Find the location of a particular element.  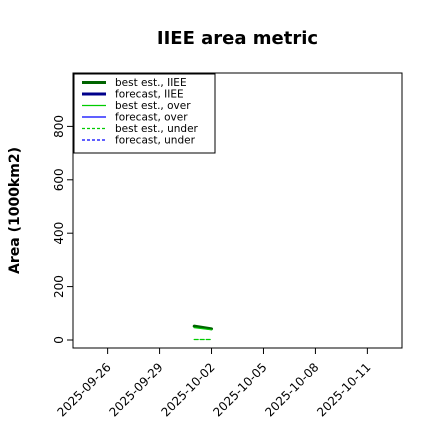

y-axis: 0 200 400 600 800 is located at coordinates (62, 229).